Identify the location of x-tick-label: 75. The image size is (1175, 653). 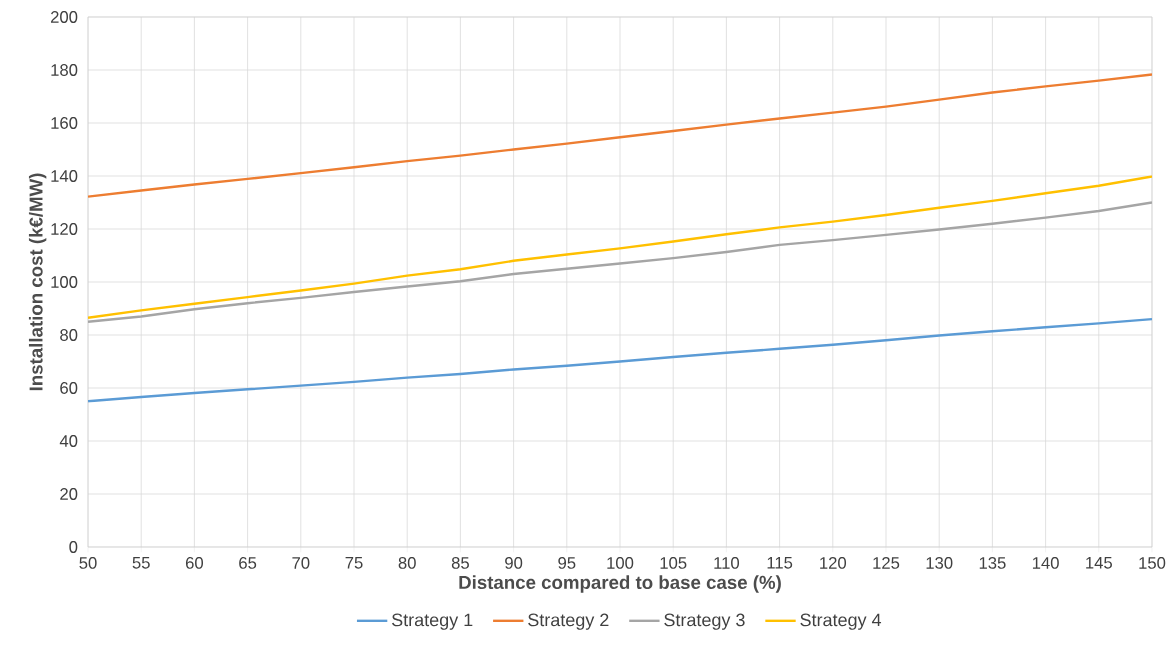
(354, 563).